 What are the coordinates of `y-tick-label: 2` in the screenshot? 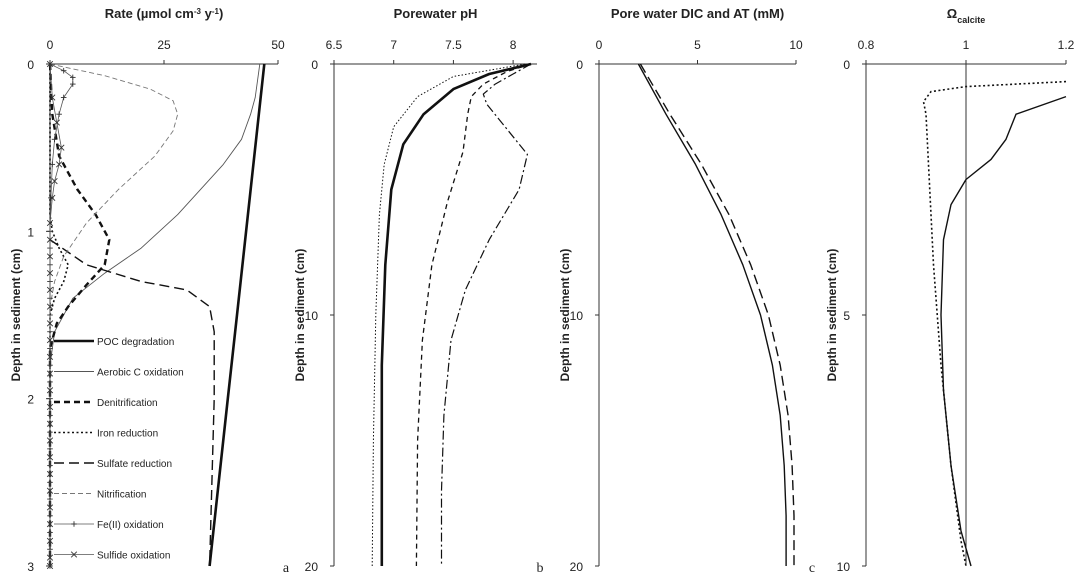 It's located at (30, 400).